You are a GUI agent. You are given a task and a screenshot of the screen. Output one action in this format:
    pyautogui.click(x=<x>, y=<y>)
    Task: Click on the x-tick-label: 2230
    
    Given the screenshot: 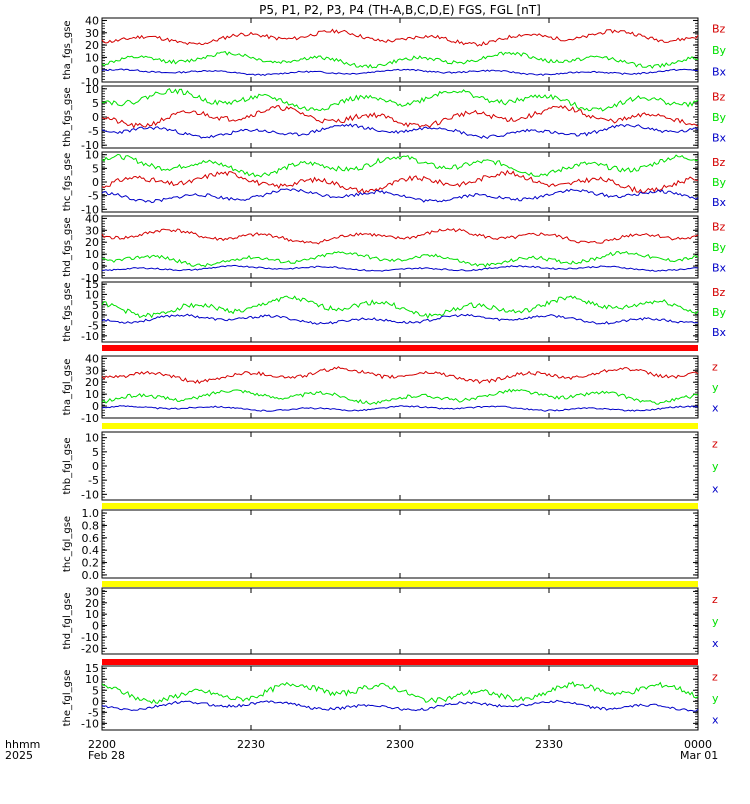 What is the action you would take?
    pyautogui.click(x=251, y=744)
    